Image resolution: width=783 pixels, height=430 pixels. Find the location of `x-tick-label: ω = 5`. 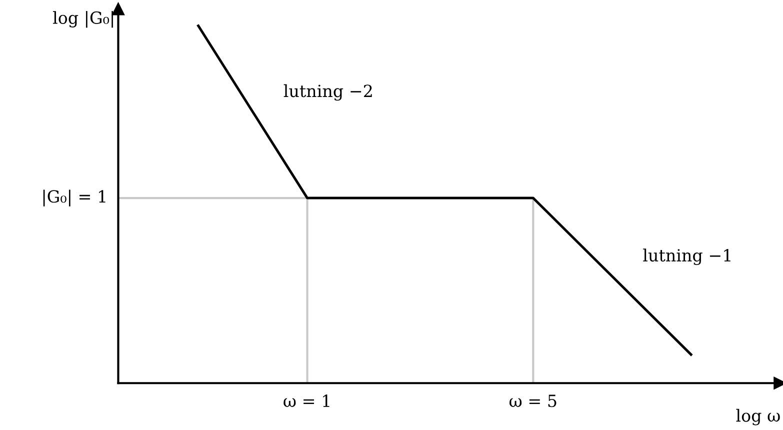

x-tick-label: ω = 5 is located at coordinates (533, 401).